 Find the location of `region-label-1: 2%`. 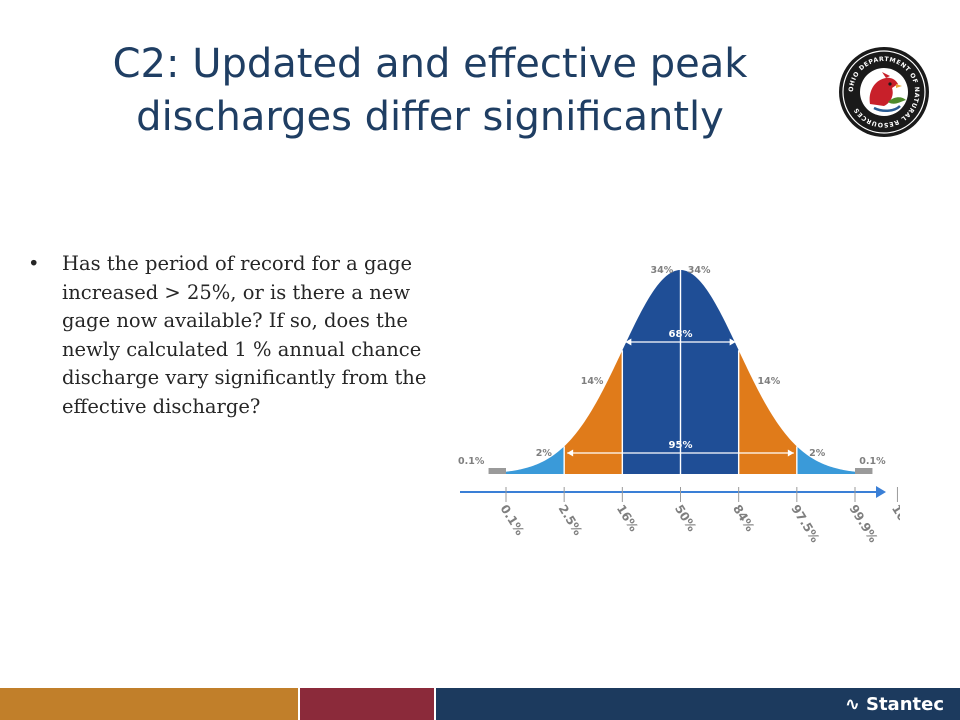

region-label-1: 2% is located at coordinates (544, 453).